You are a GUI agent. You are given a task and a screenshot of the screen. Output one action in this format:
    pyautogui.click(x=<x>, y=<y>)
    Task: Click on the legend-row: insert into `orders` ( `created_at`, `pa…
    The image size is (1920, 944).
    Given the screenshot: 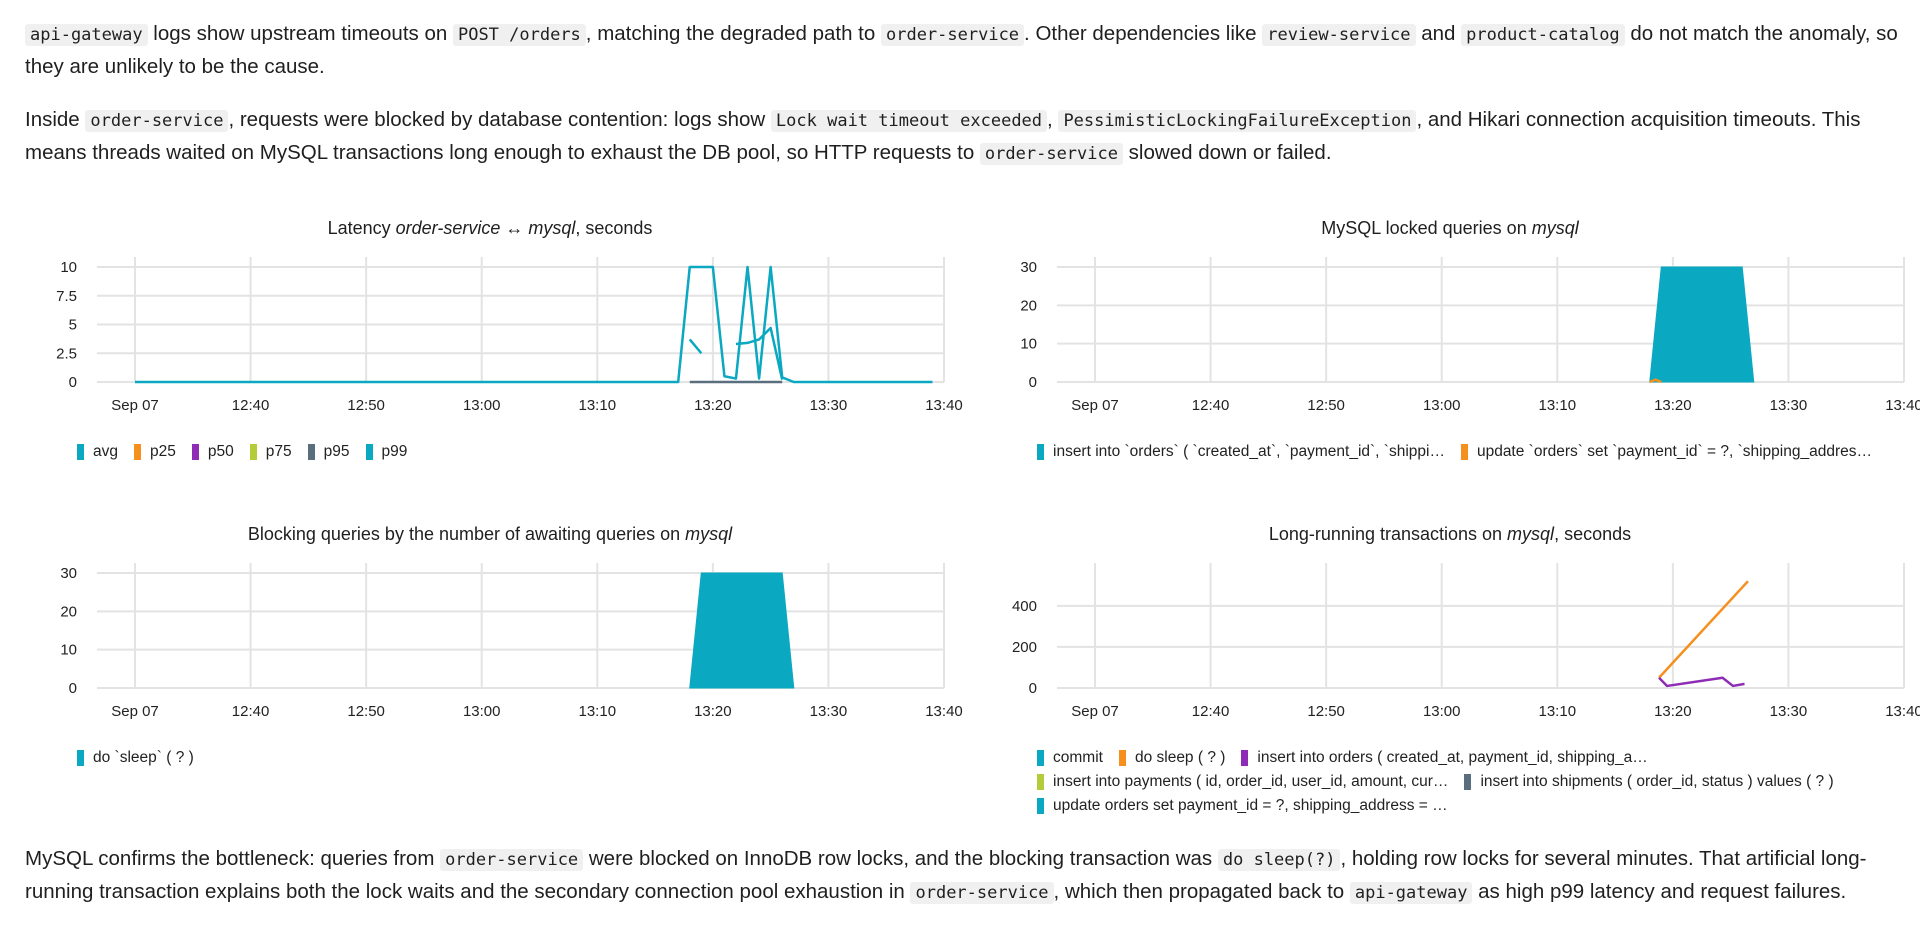 What is the action you would take?
    pyautogui.click(x=1462, y=452)
    